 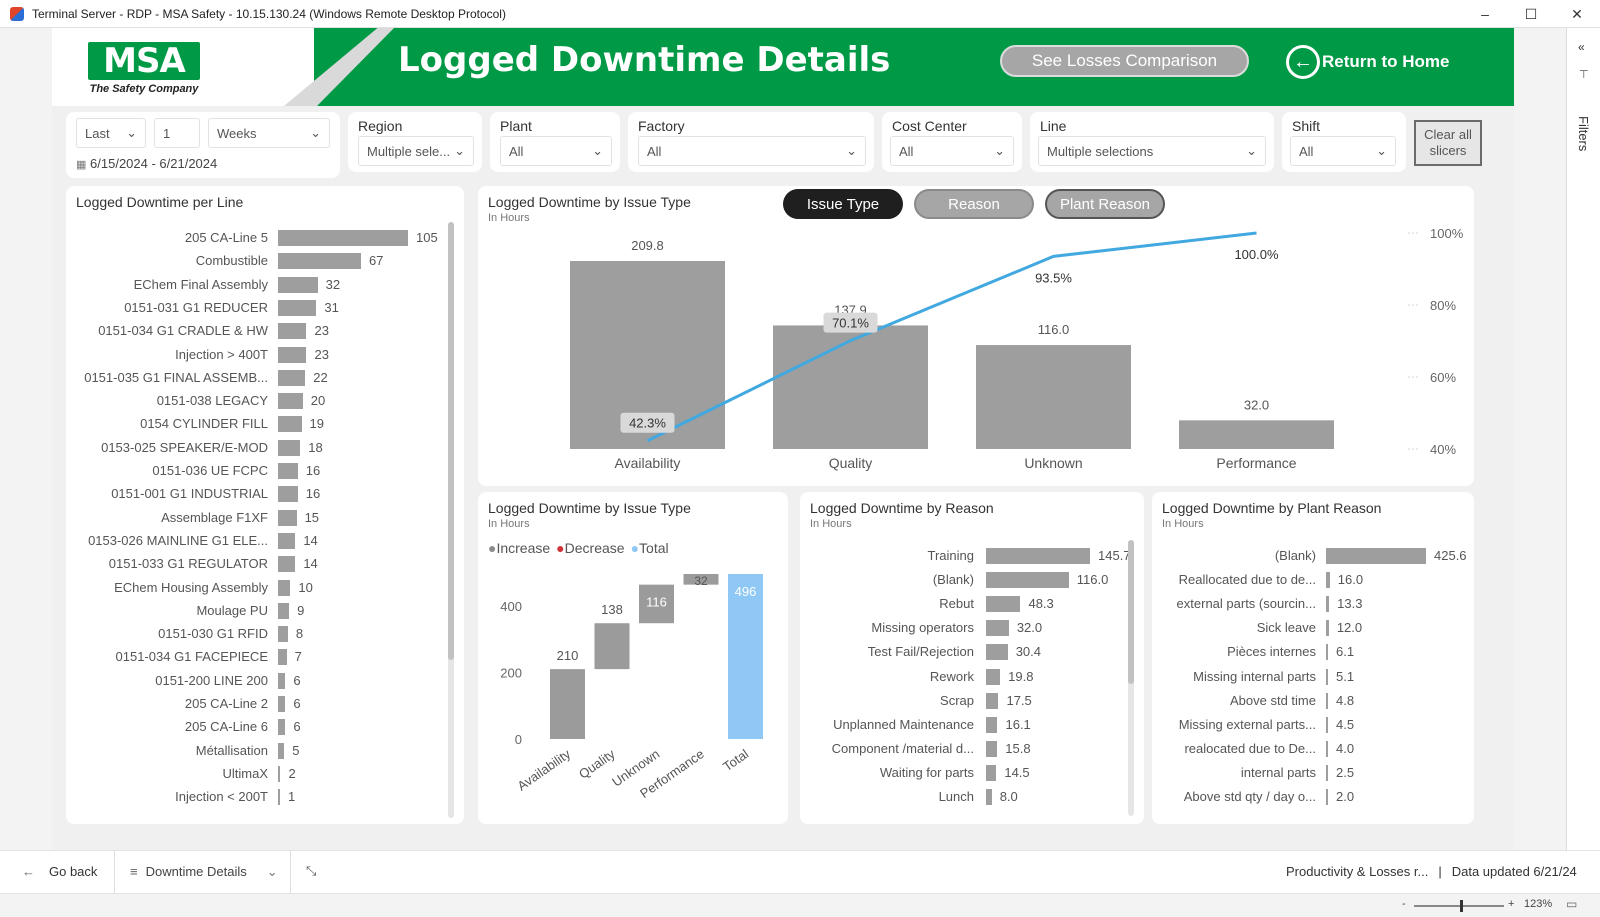 What do you see at coordinates (952, 151) in the screenshot?
I see `cost-center-dropdown: All ⌄` at bounding box center [952, 151].